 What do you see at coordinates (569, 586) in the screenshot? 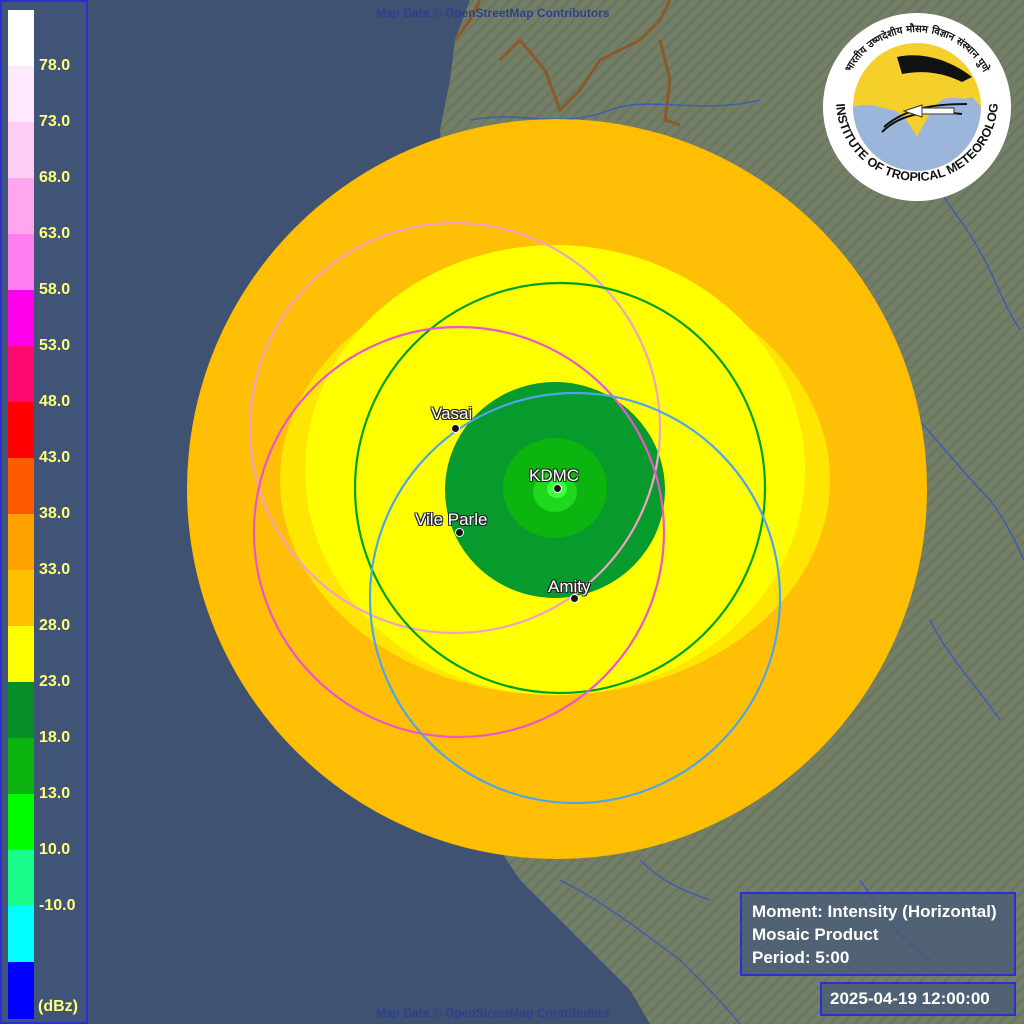
I see `site-label: Amity` at bounding box center [569, 586].